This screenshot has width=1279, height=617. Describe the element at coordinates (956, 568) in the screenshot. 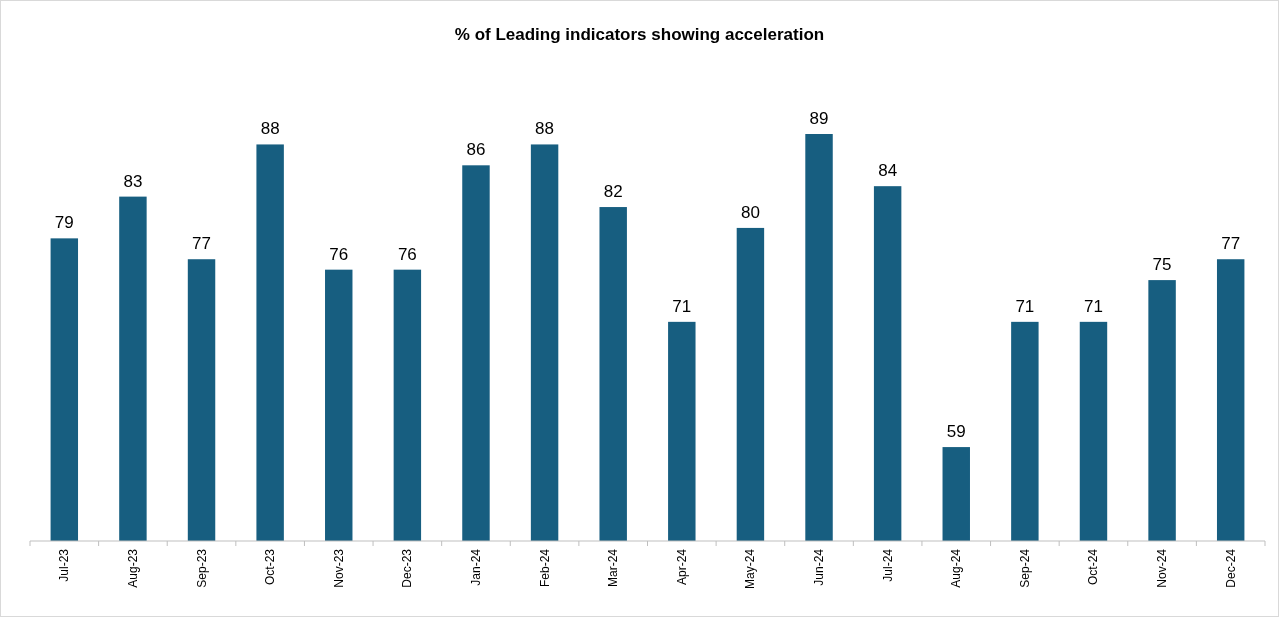

I see `x-tick-label: Aug-24` at that location.